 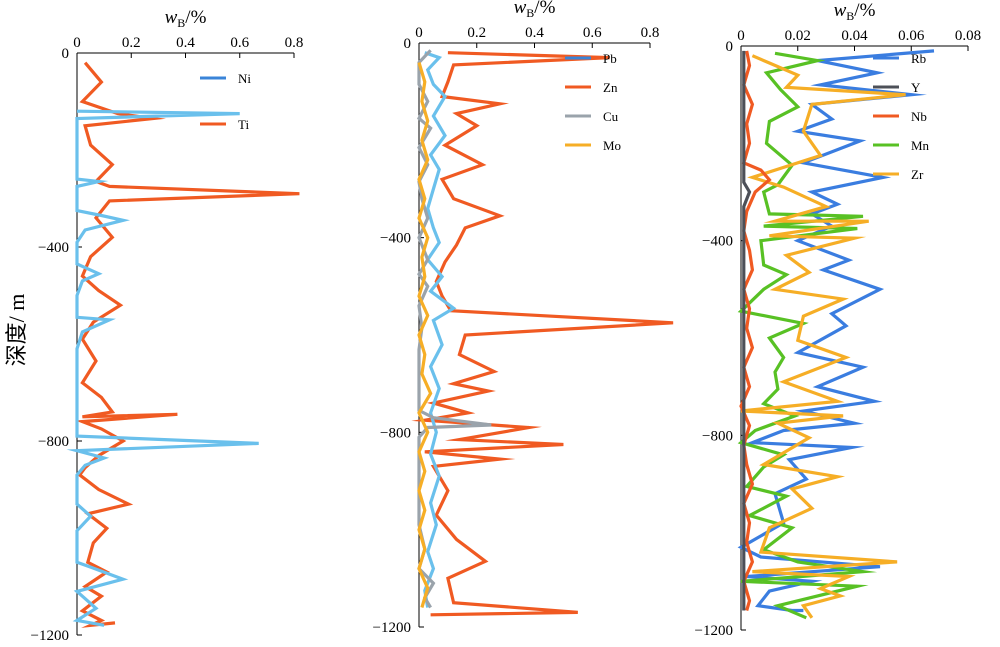 I want to click on legend-label-rb: Rb, so click(x=918, y=58).